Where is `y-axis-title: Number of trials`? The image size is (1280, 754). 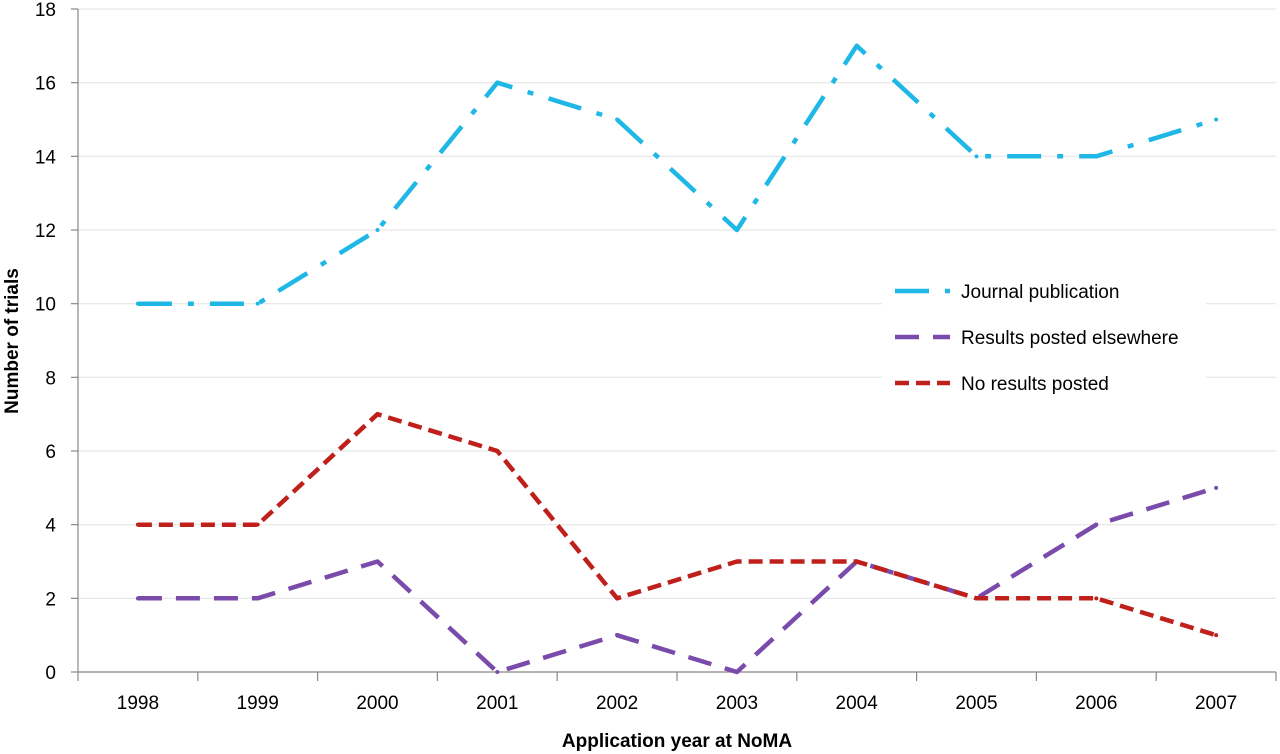 y-axis-title: Number of trials is located at coordinates (12, 341).